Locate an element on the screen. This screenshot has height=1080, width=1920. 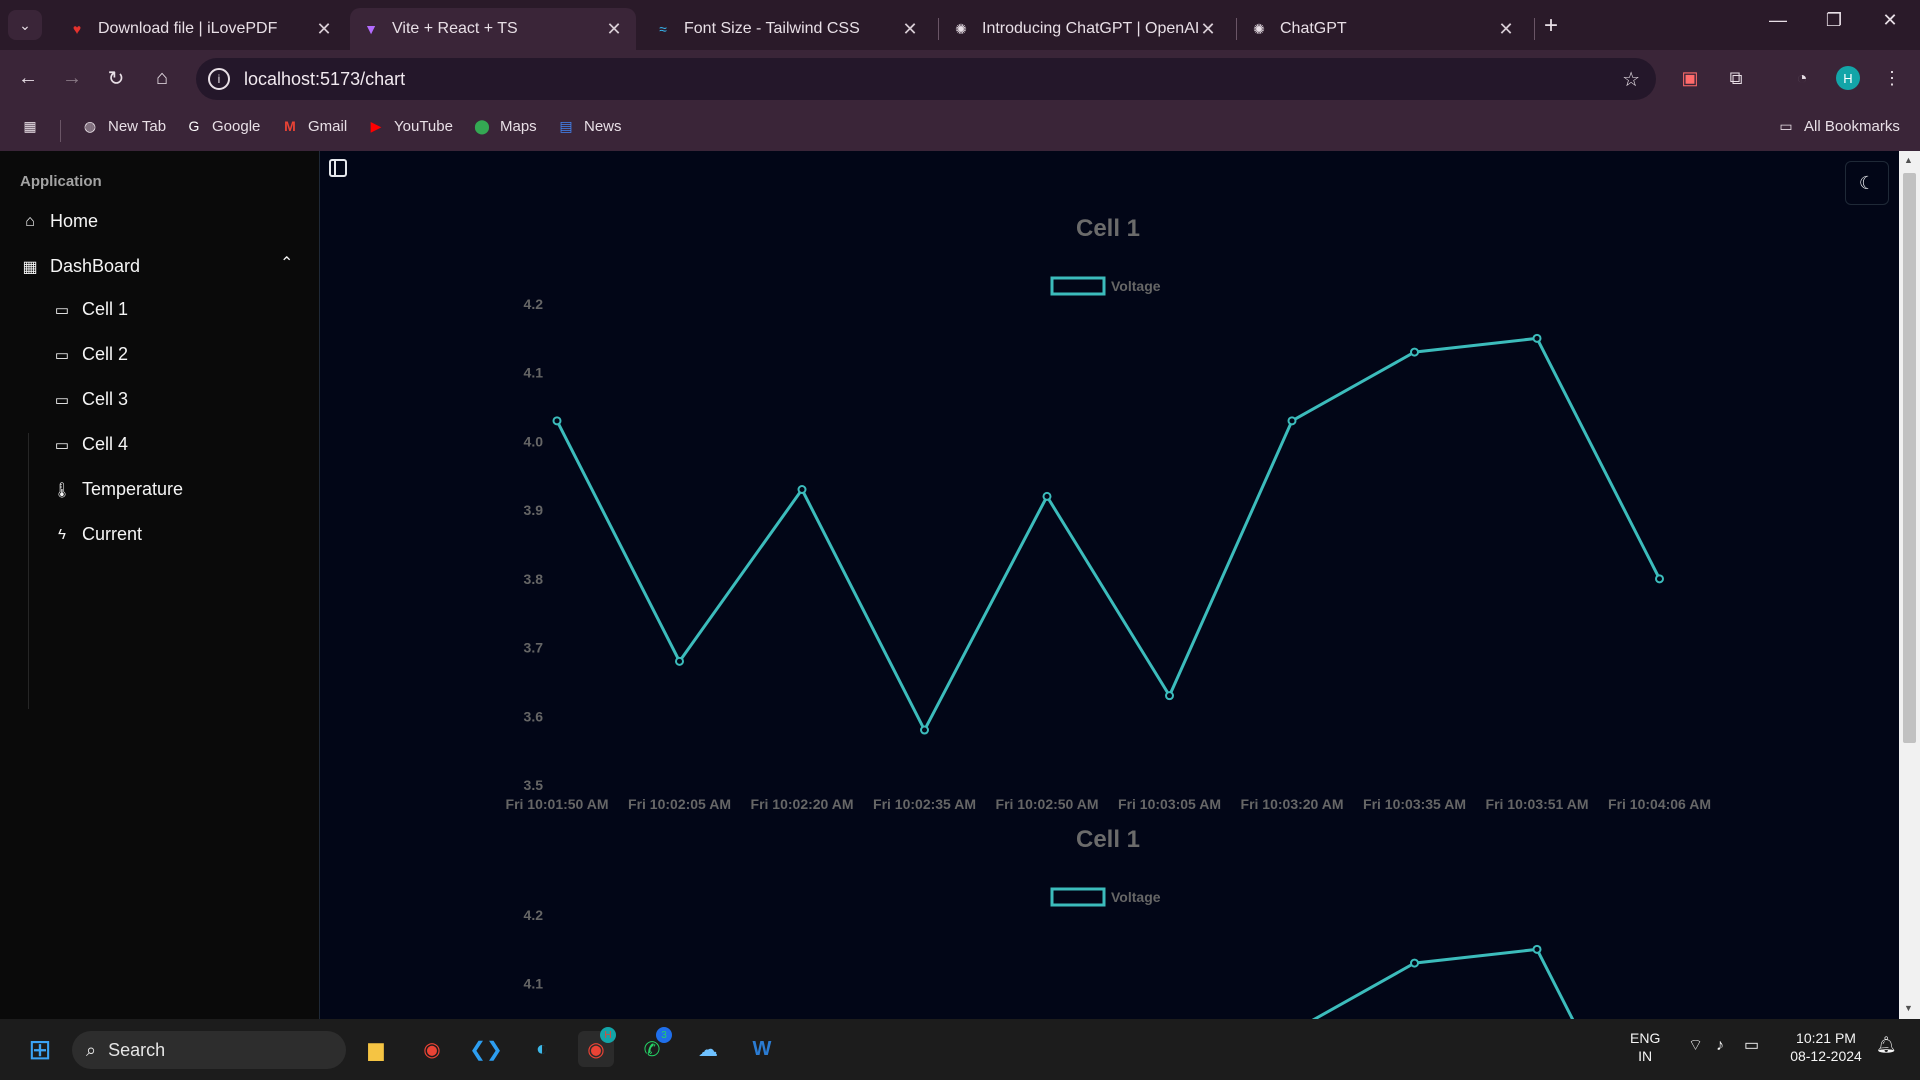
bookmark-maps: ⬤ Maps is located at coordinates (504, 126).